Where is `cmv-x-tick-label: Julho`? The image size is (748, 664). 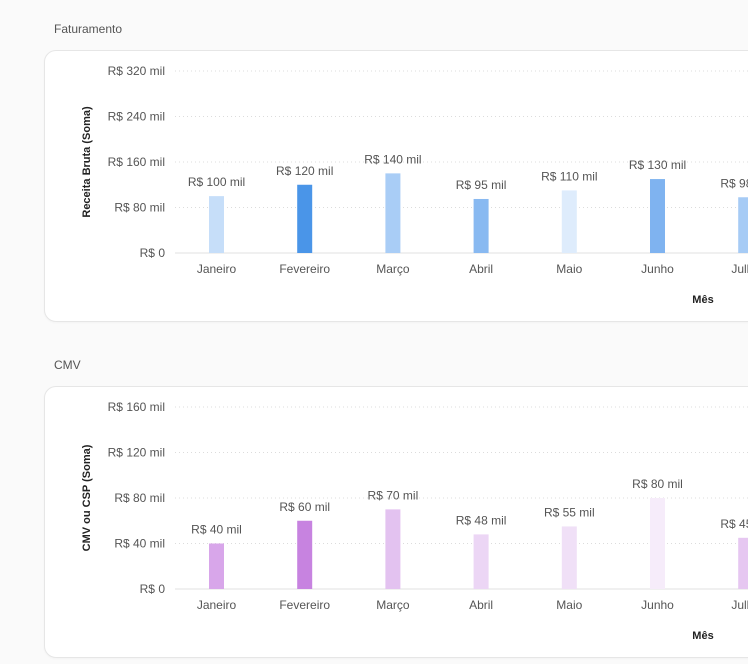
cmv-x-tick-label: Julho is located at coordinates (739, 605).